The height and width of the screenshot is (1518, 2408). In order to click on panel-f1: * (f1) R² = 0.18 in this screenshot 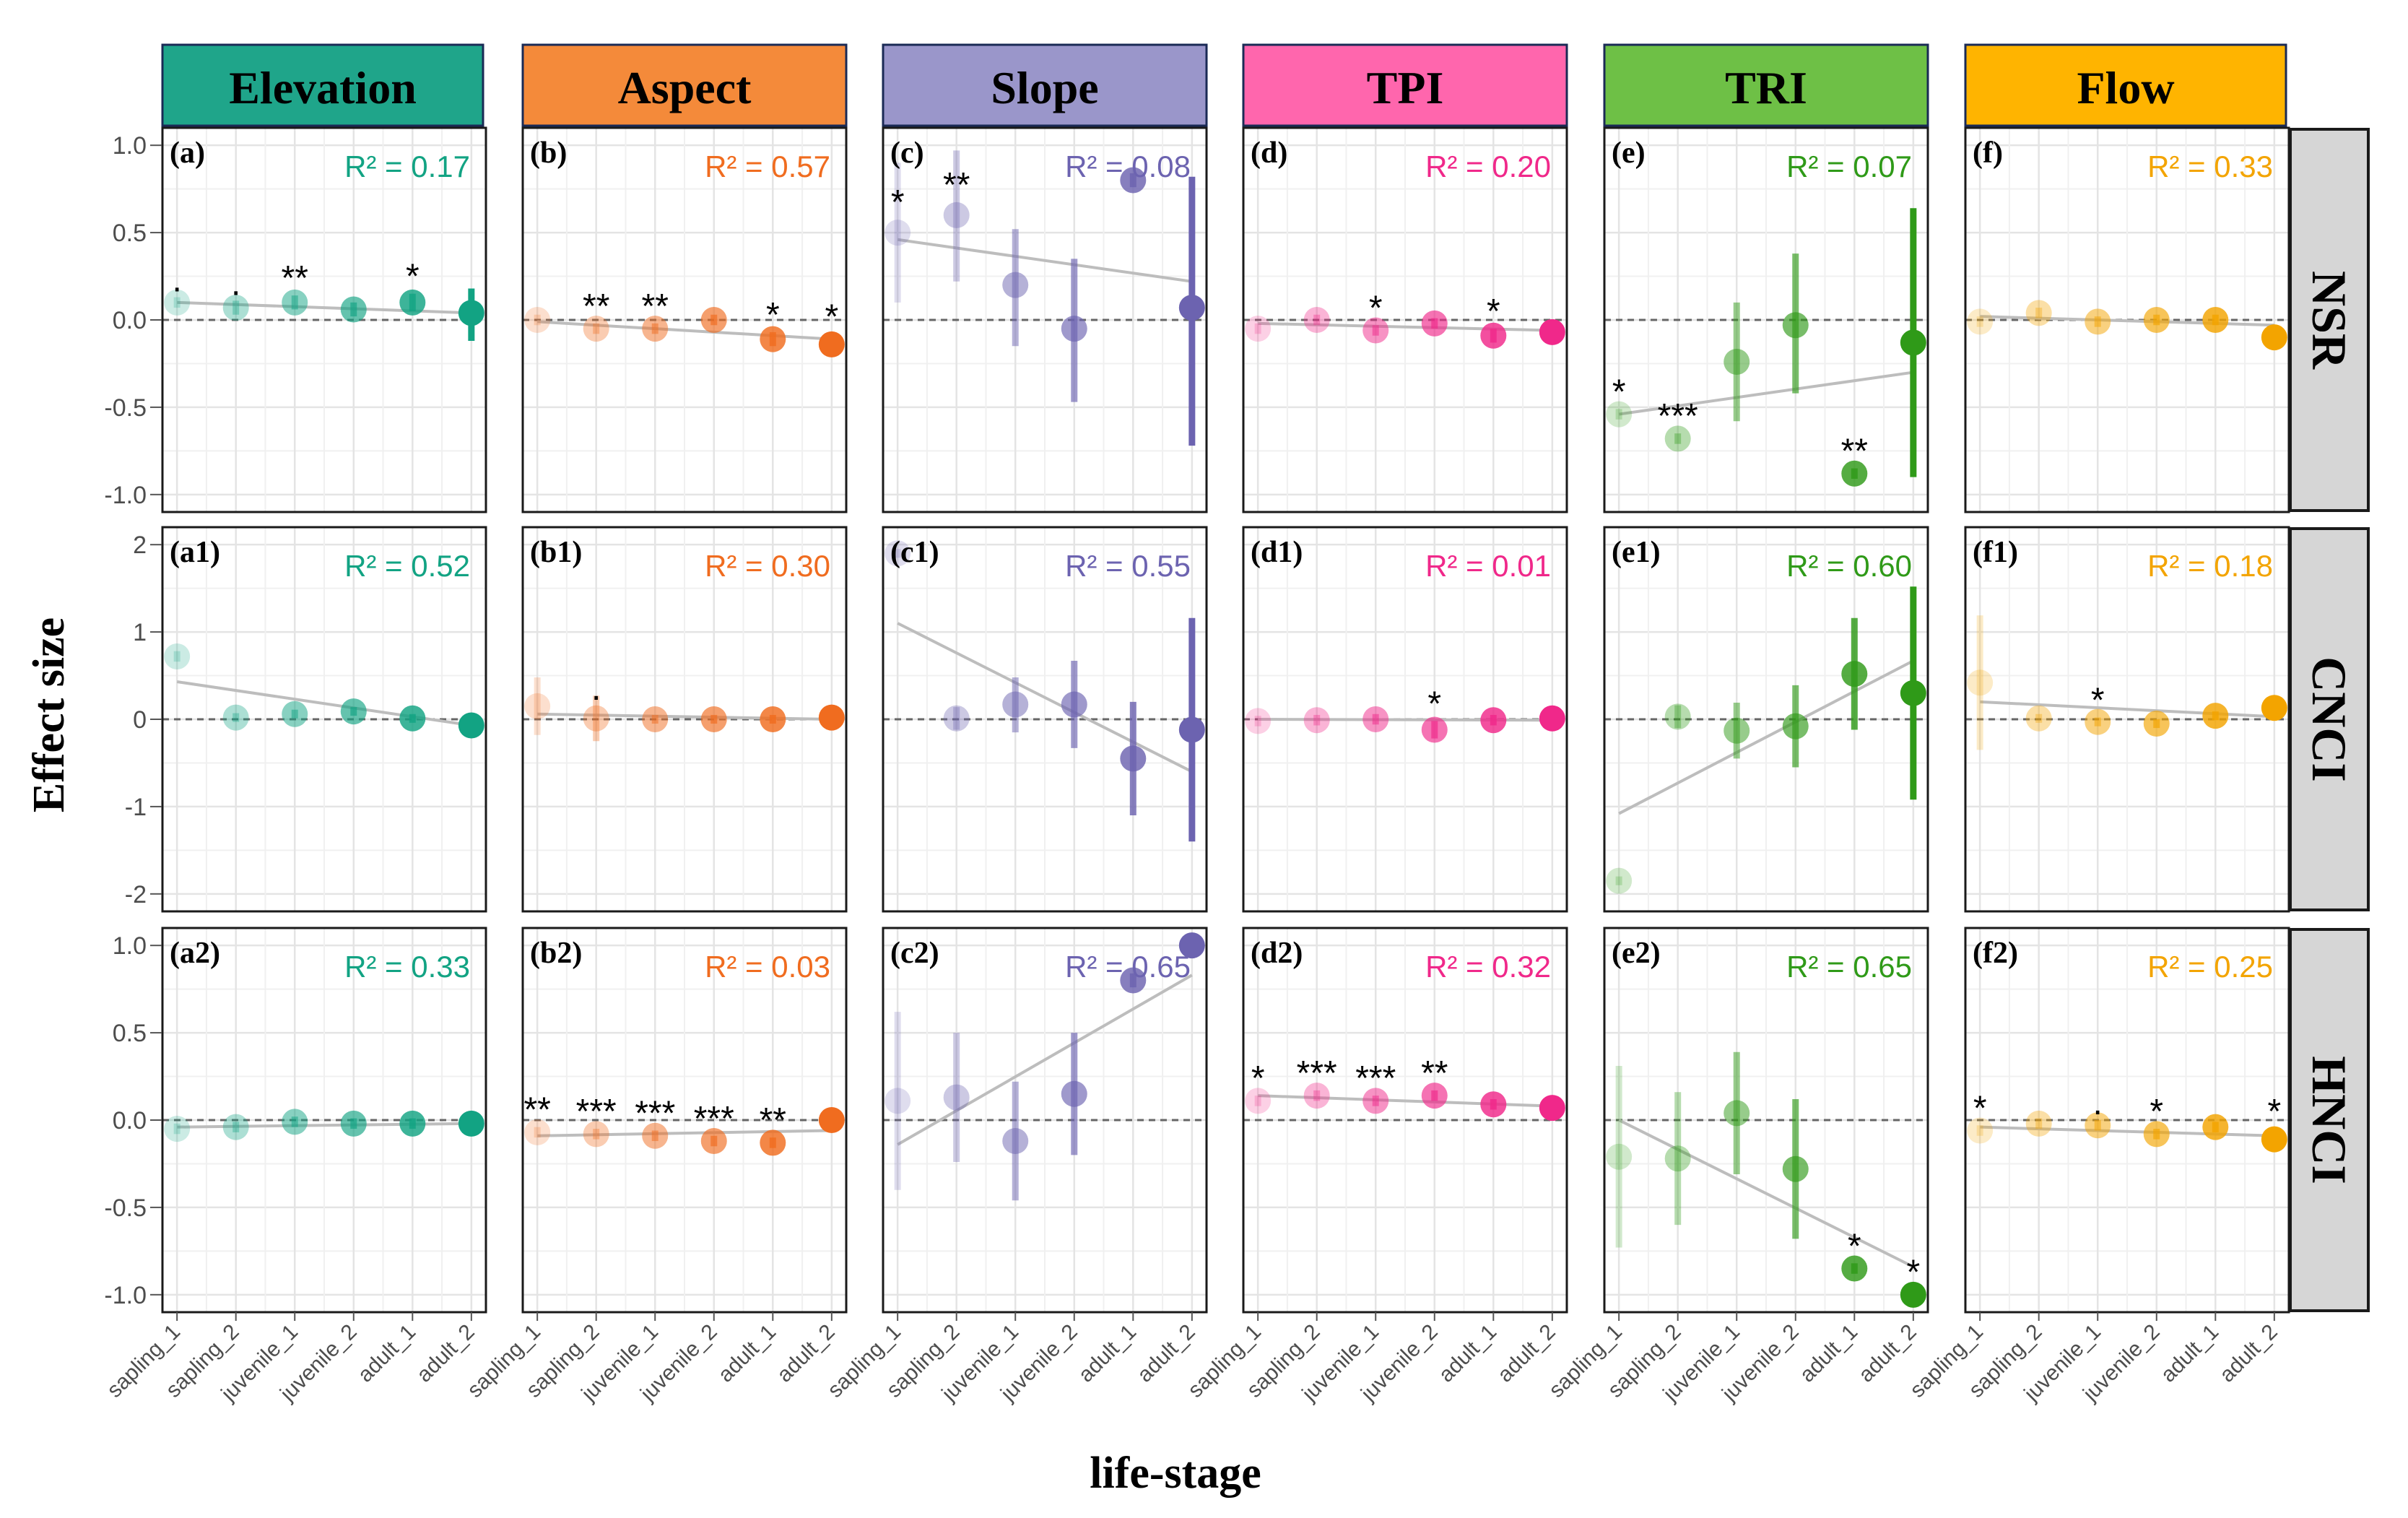, I will do `click(2127, 720)`.